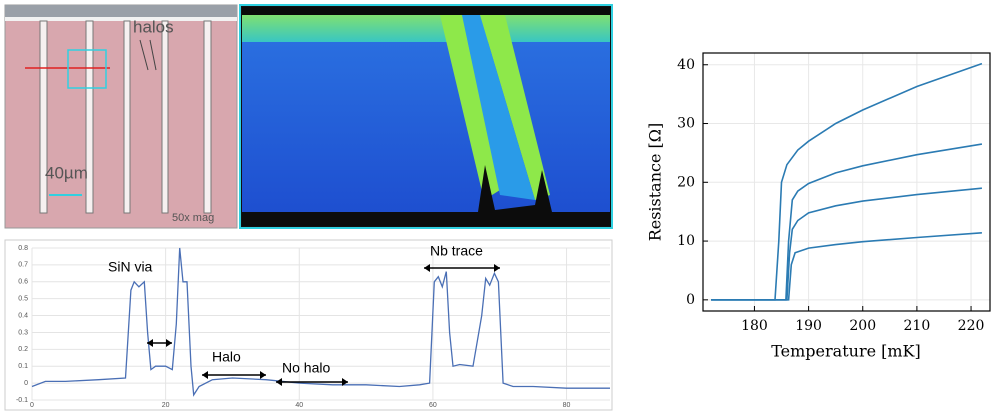  What do you see at coordinates (130, 267) in the screenshot?
I see `annotation: SiN via` at bounding box center [130, 267].